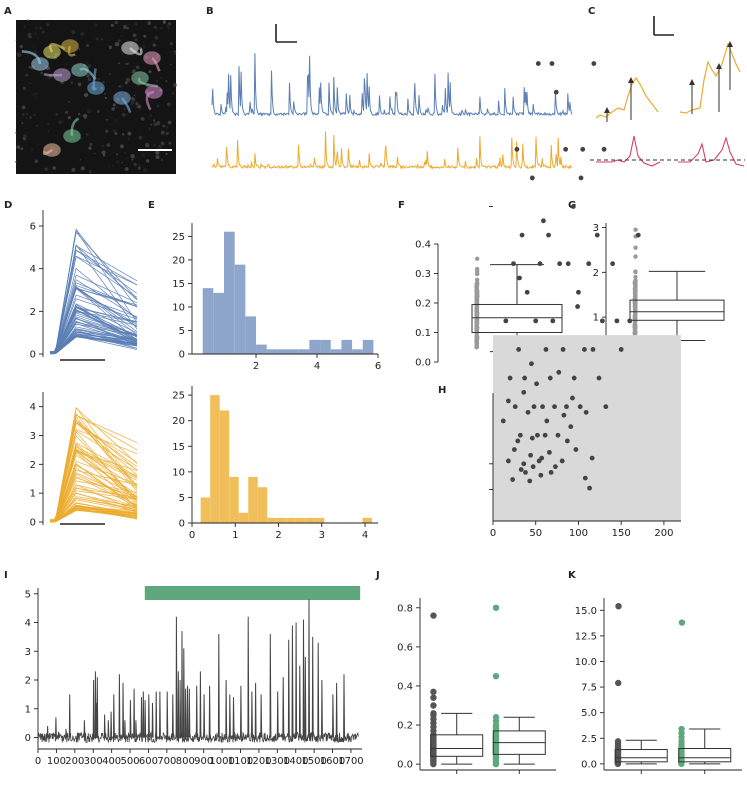 The height and width of the screenshot is (796, 747). What do you see at coordinates (33, 269) in the screenshot?
I see `y-tick-label: 4` at bounding box center [33, 269].